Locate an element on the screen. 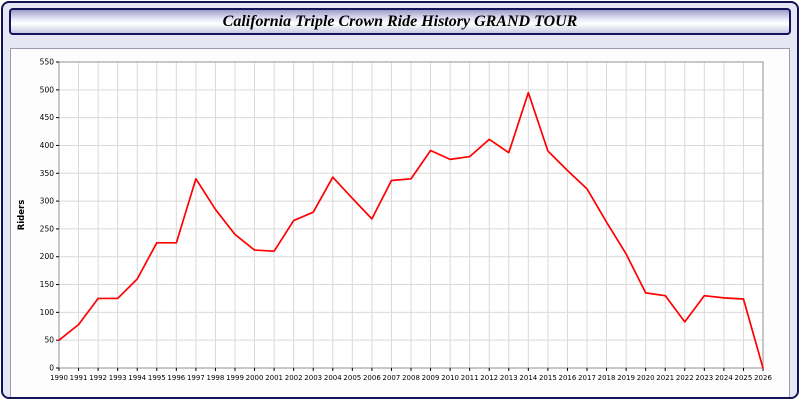 The width and height of the screenshot is (800, 400). svg-text: 1993 is located at coordinates (118, 378).